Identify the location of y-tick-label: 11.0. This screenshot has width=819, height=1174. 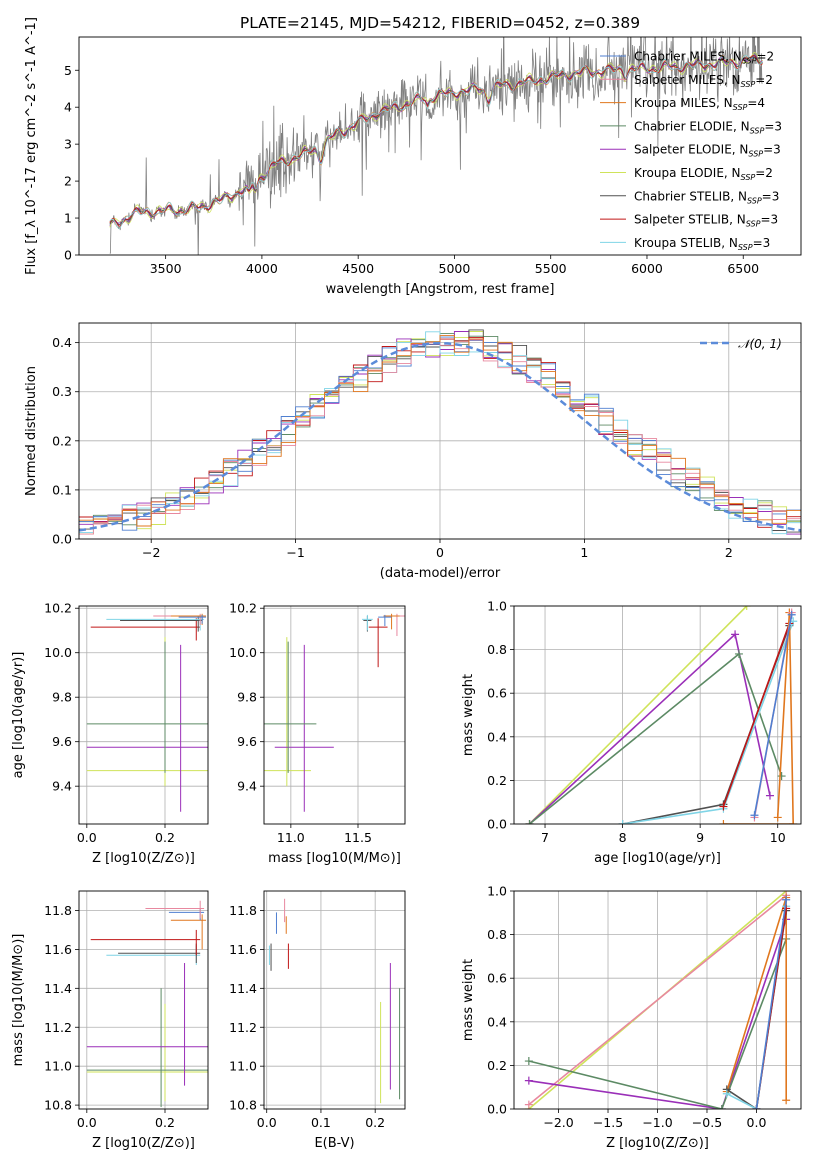
(58, 1066).